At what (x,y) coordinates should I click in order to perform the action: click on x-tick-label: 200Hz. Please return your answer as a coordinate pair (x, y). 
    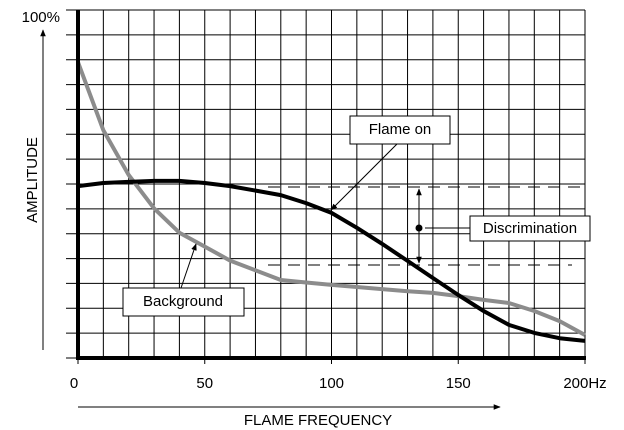
    Looking at the image, I should click on (584, 383).